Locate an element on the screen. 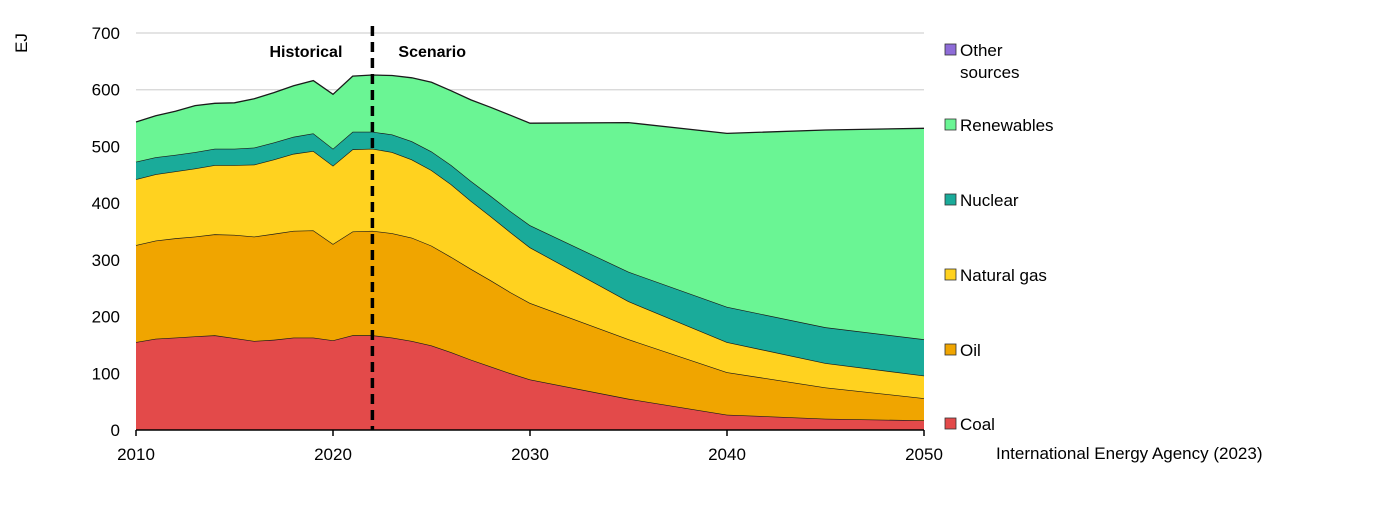  legend-label-nuclear: Nuclear is located at coordinates (989, 200).